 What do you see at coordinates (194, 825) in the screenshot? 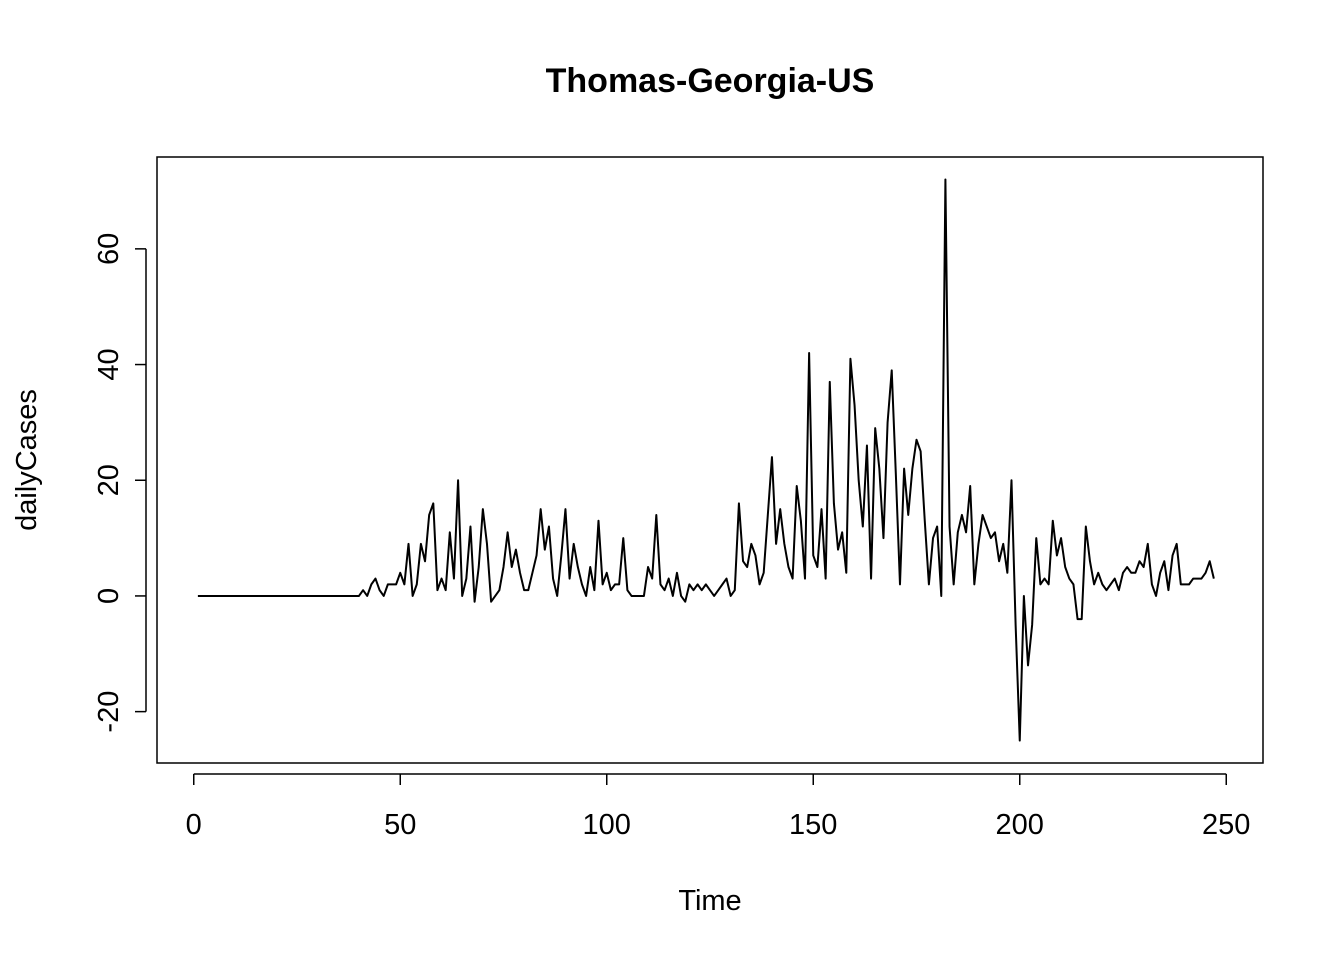
I see `x-tick-label: 0` at bounding box center [194, 825].